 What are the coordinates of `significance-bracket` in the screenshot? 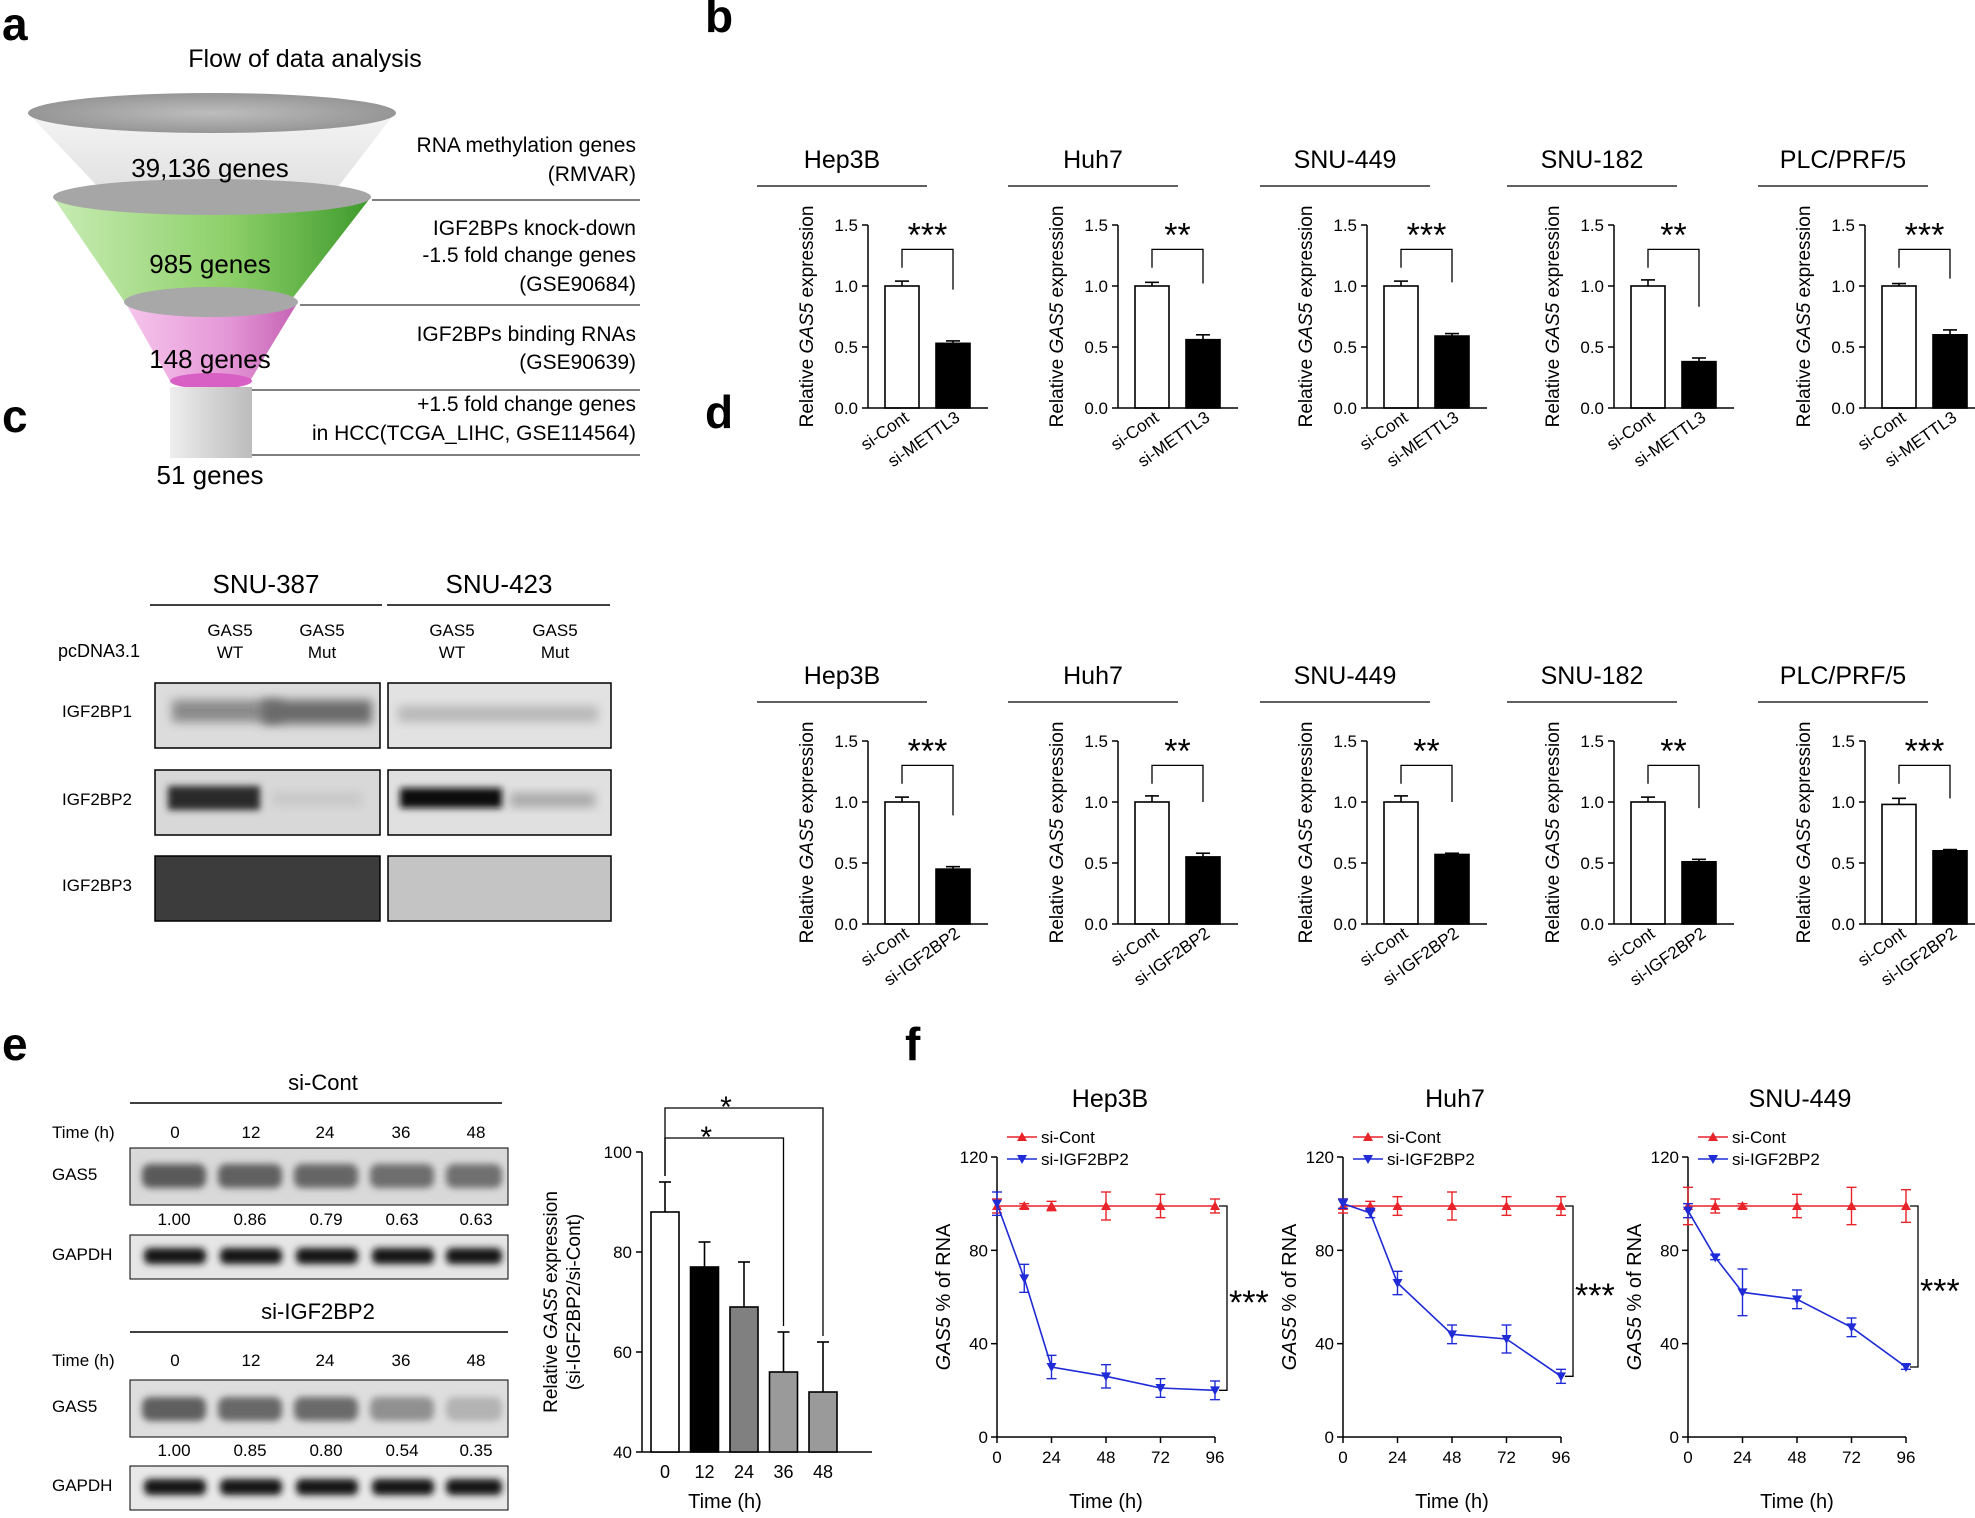 It's located at (1426, 783).